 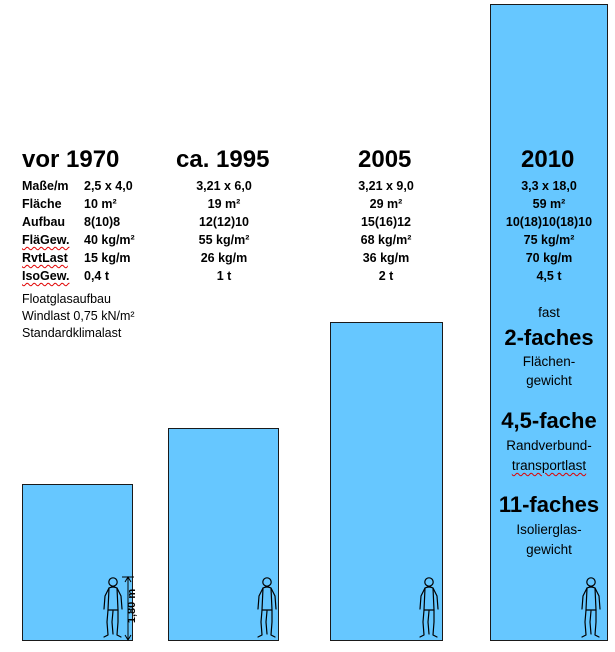 What do you see at coordinates (46, 240) in the screenshot?
I see `label-area-weight: FläGew.` at bounding box center [46, 240].